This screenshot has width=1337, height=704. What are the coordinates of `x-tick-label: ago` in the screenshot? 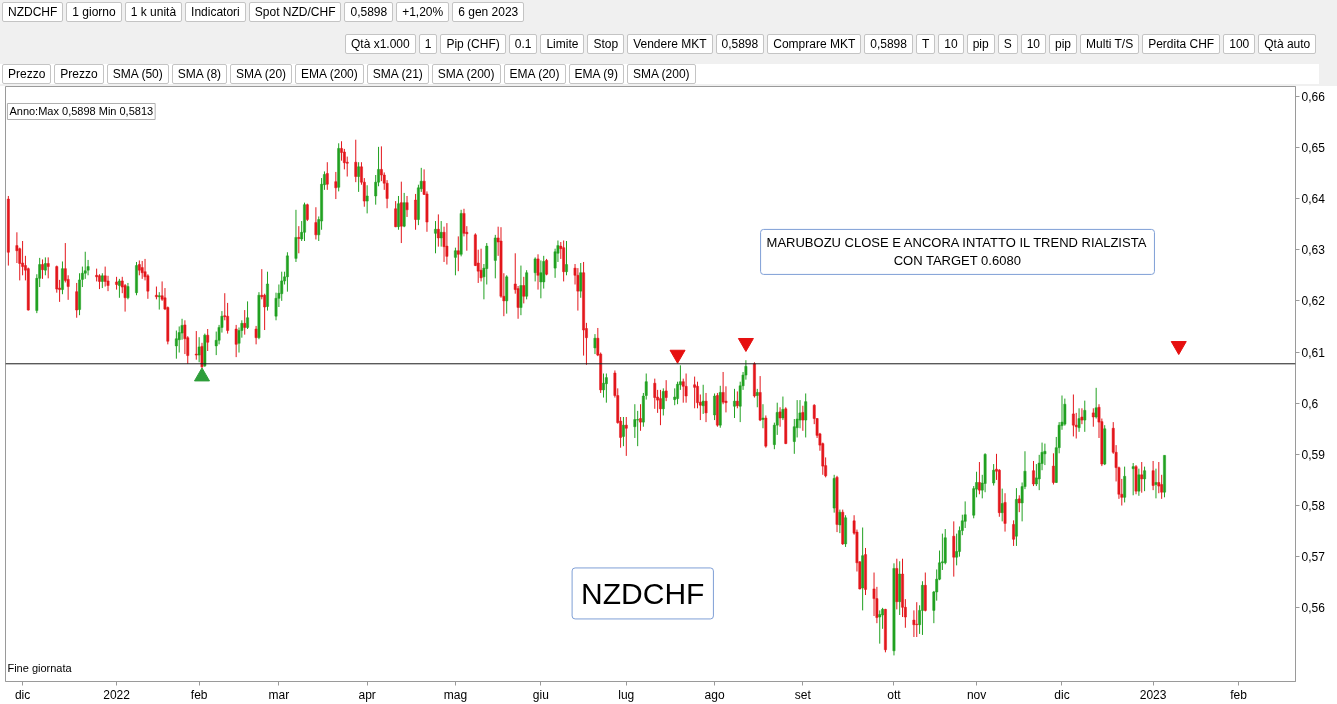 It's located at (714, 694).